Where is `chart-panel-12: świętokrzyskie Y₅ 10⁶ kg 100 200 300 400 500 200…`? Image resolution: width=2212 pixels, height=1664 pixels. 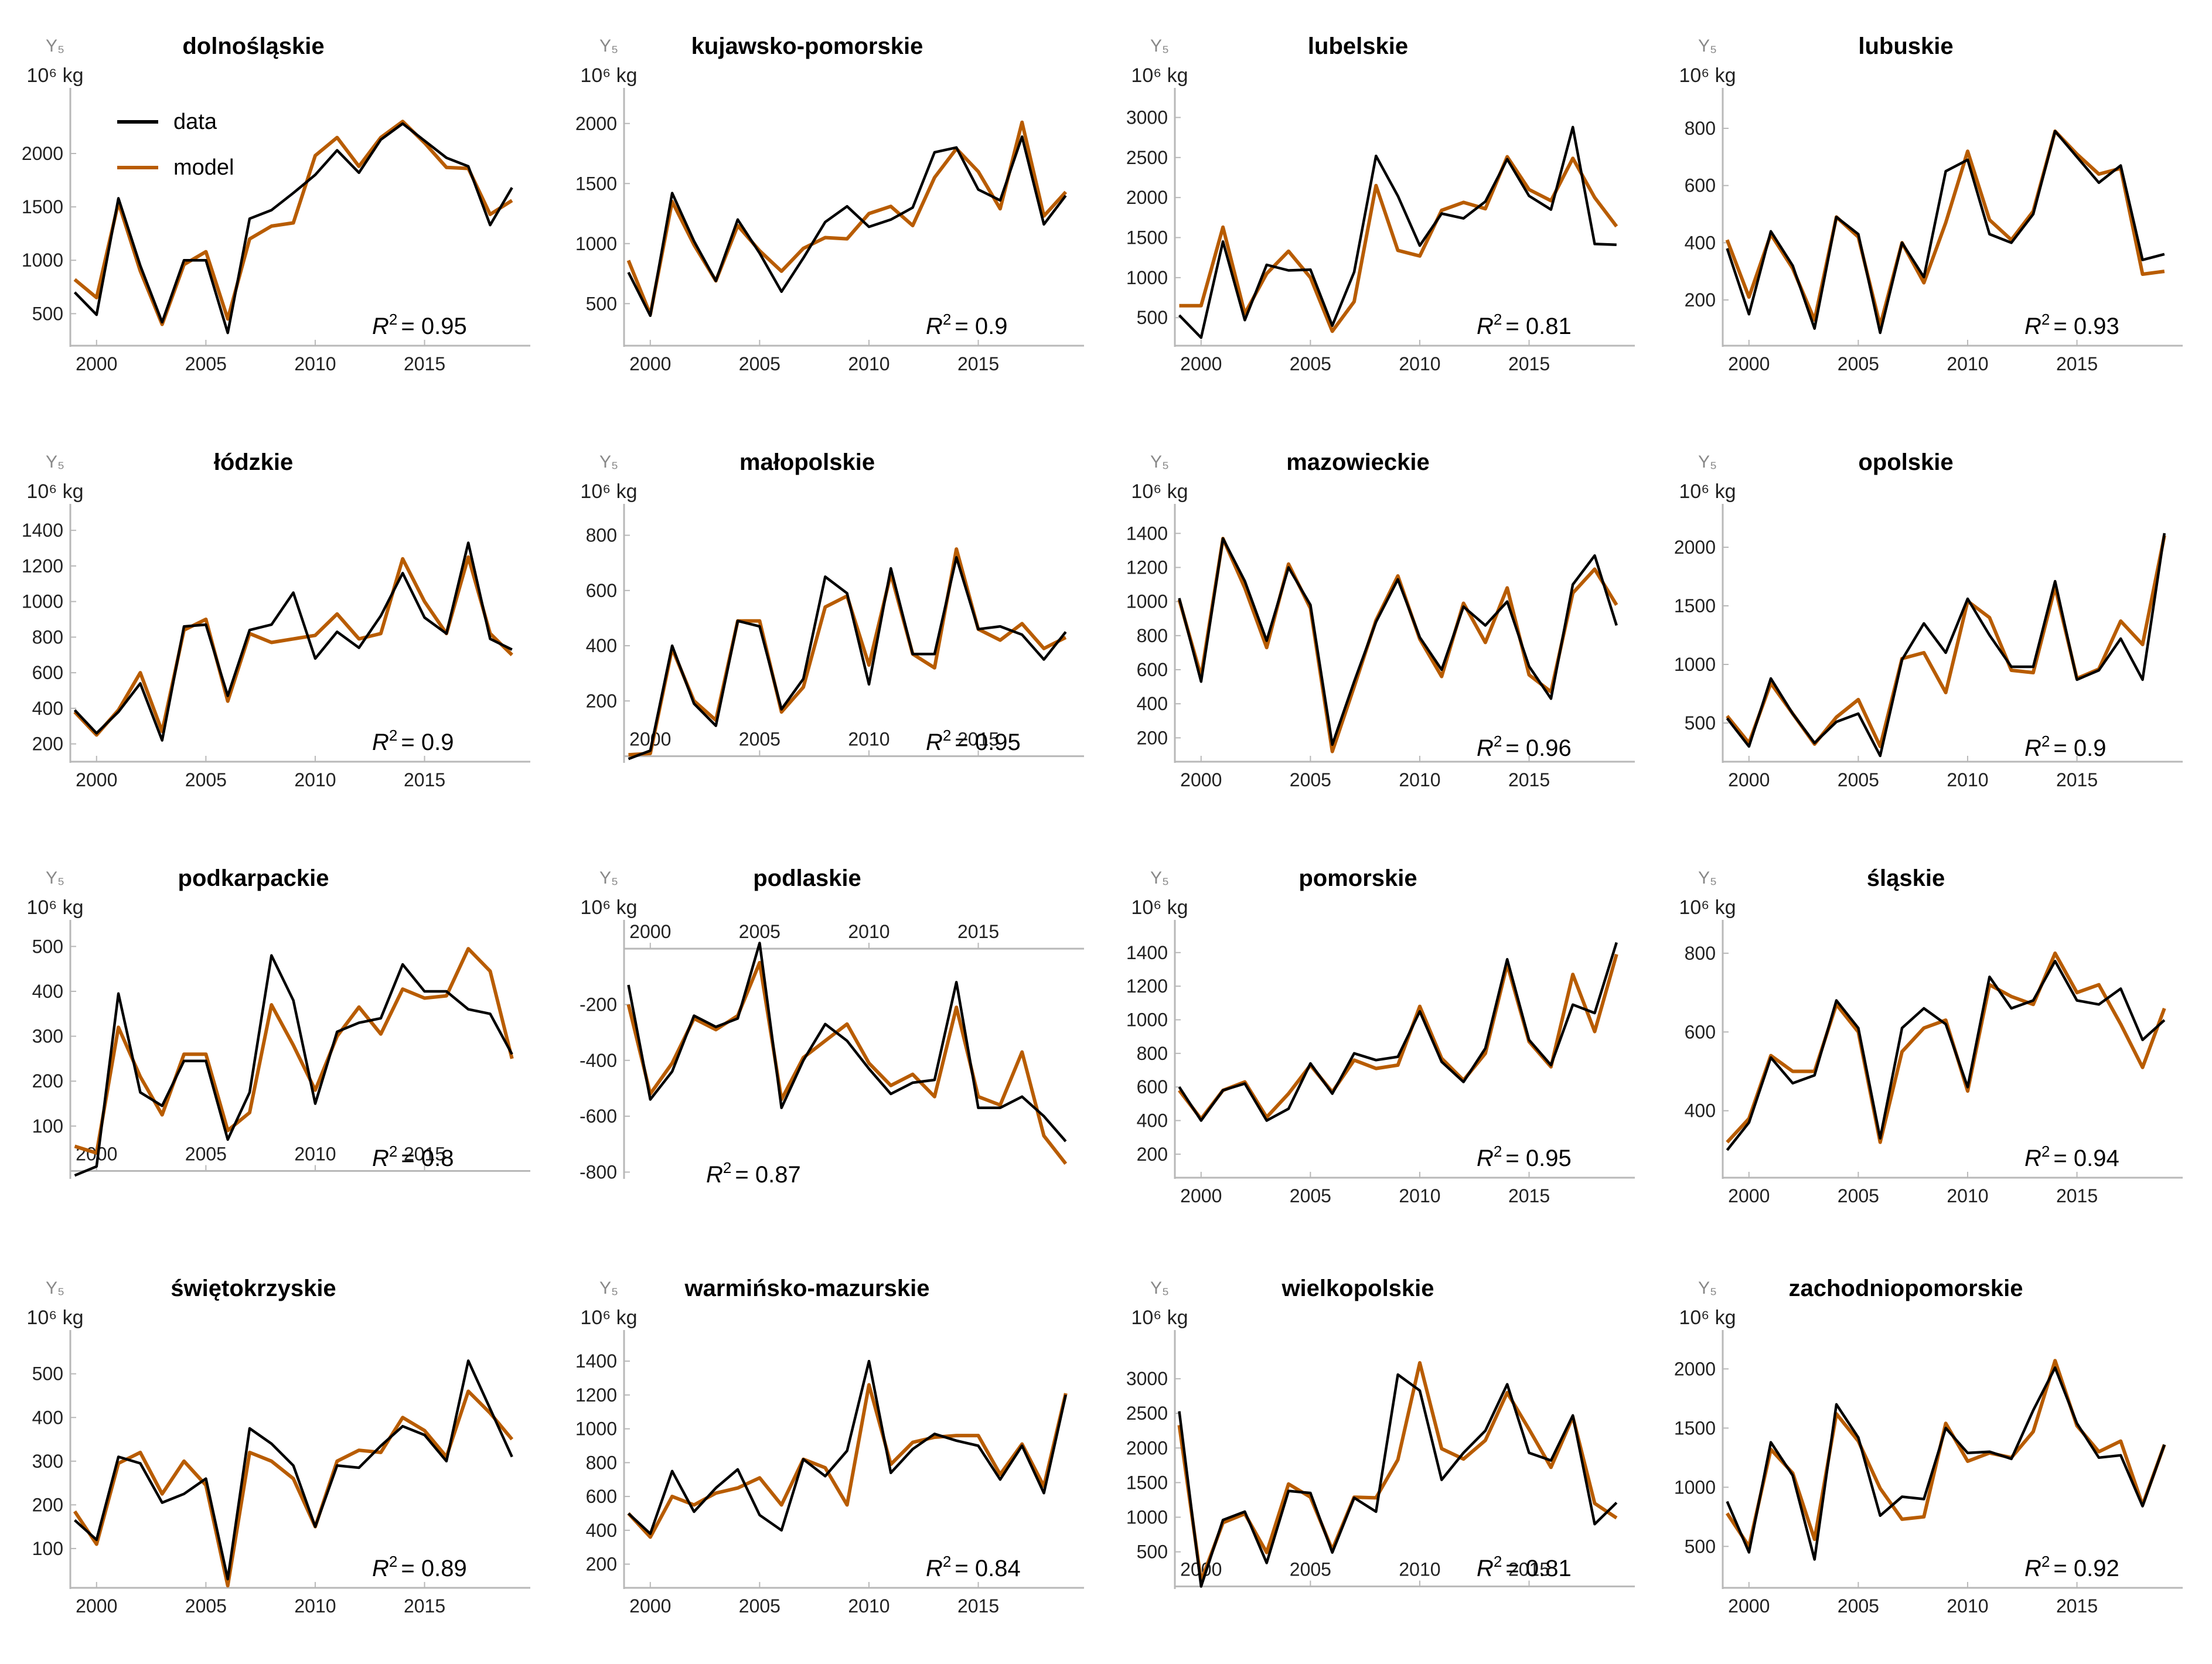 chart-panel-12: świętokrzyskie Y₅ 10⁶ kg 100 200 300 400 500 200… is located at coordinates (278, 1446).